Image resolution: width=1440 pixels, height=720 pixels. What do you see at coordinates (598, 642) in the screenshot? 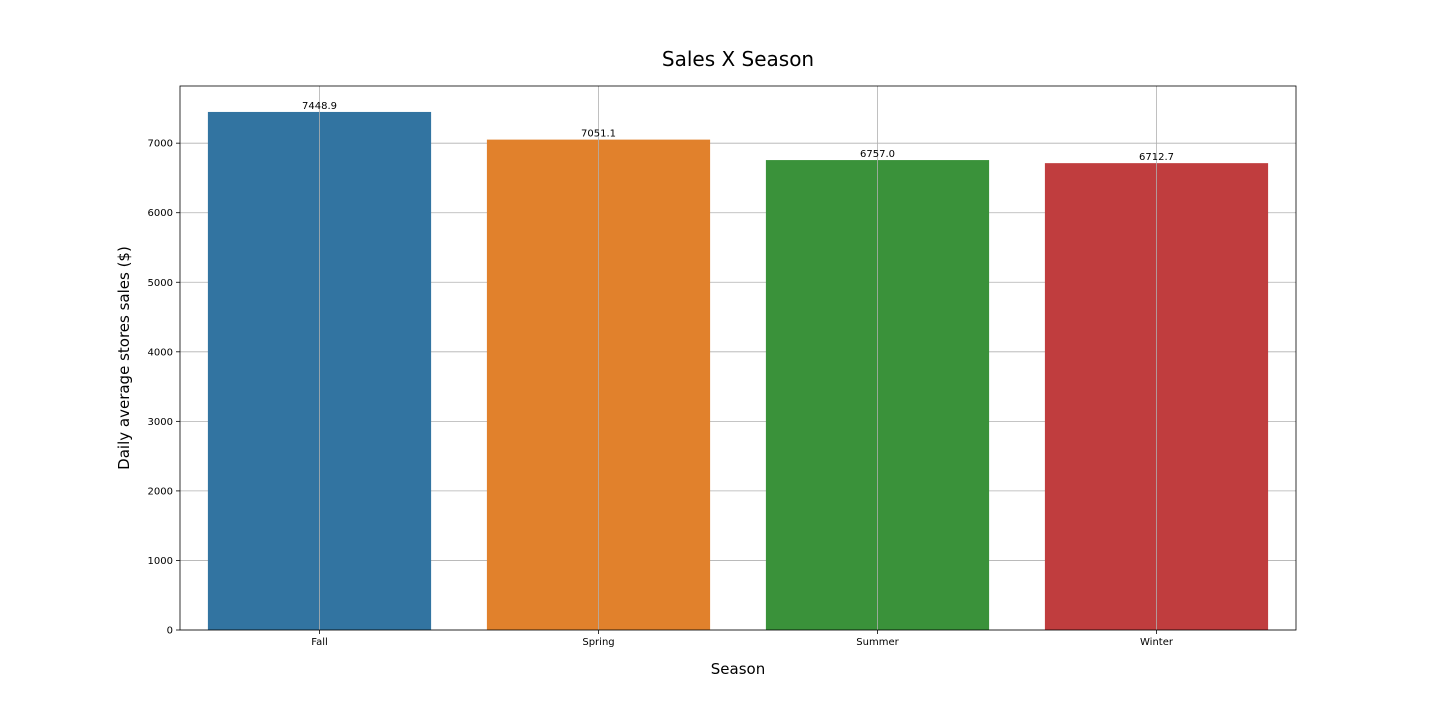
I see `x-tick-label: Spring` at bounding box center [598, 642].